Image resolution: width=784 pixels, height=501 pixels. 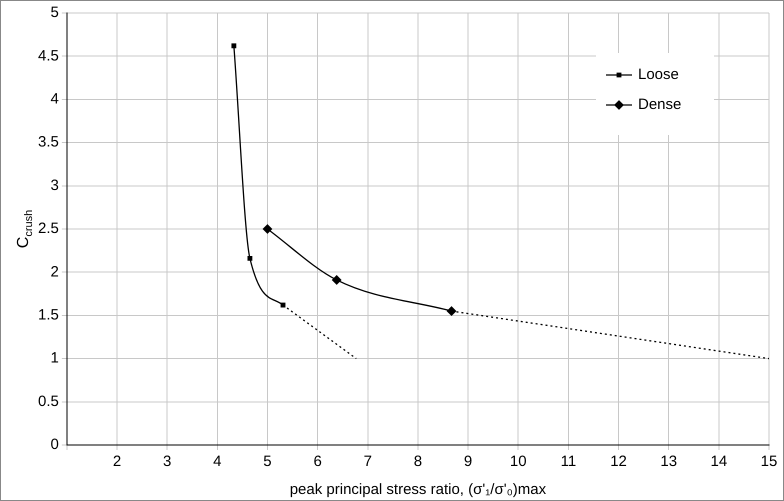 I want to click on y-tick-label: 5, so click(x=54, y=13).